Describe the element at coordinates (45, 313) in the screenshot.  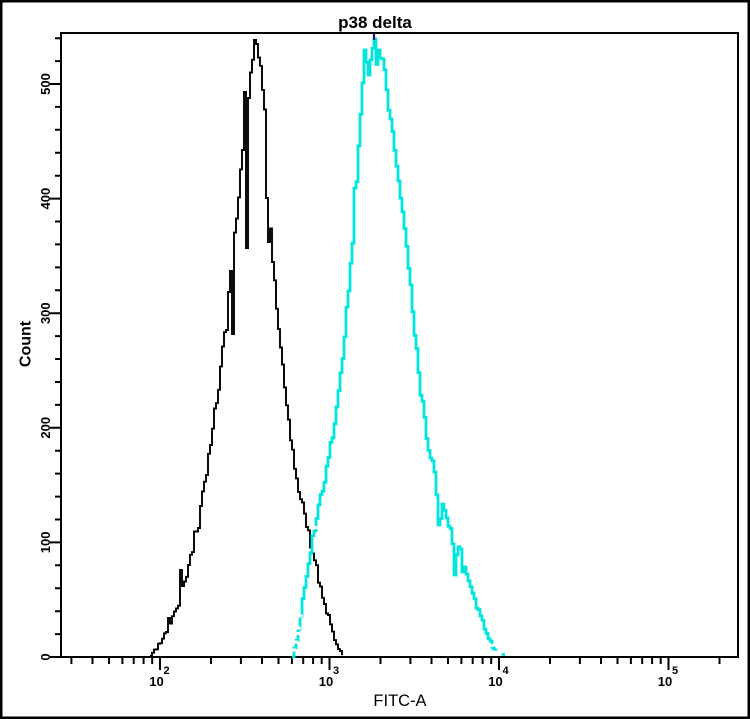
I see `svg-text: 300` at that location.